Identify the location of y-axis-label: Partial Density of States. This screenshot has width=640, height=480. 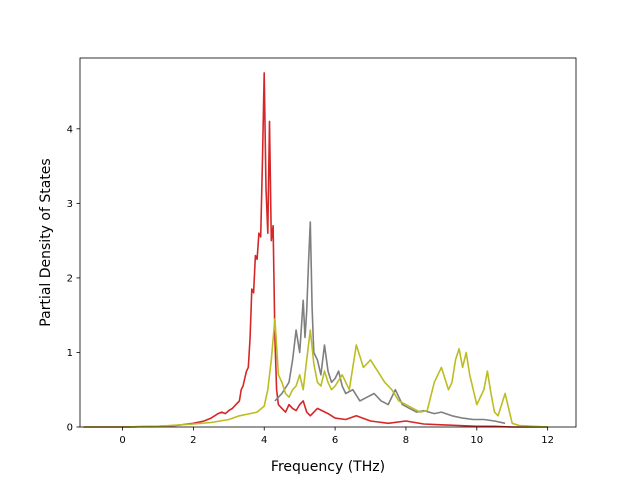
(46, 242).